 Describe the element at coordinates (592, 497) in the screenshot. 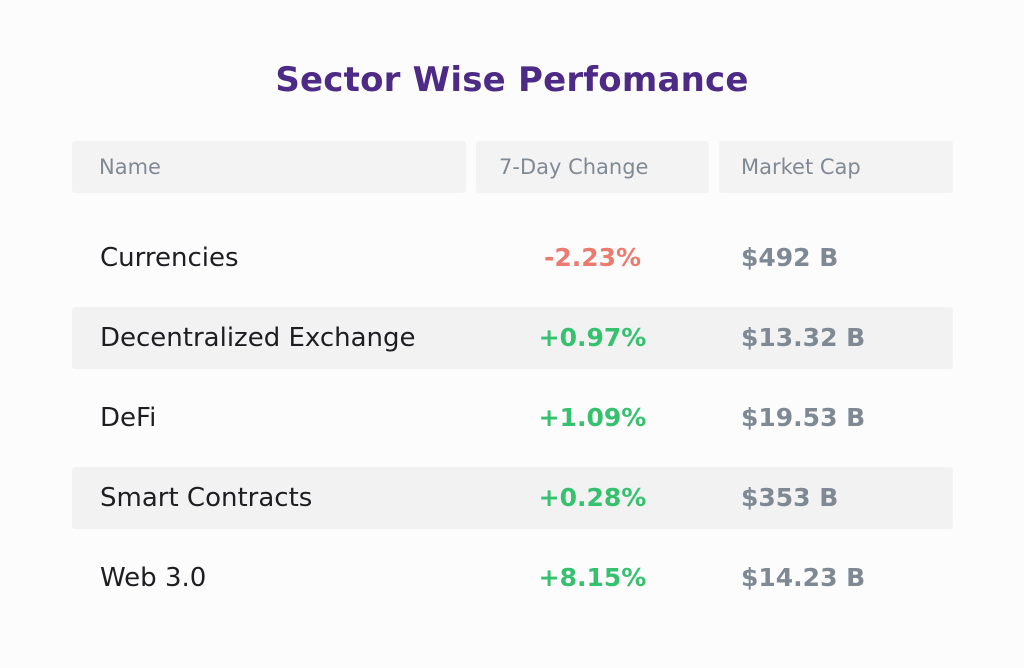

I see `seven-day-change: +0.28%` at that location.